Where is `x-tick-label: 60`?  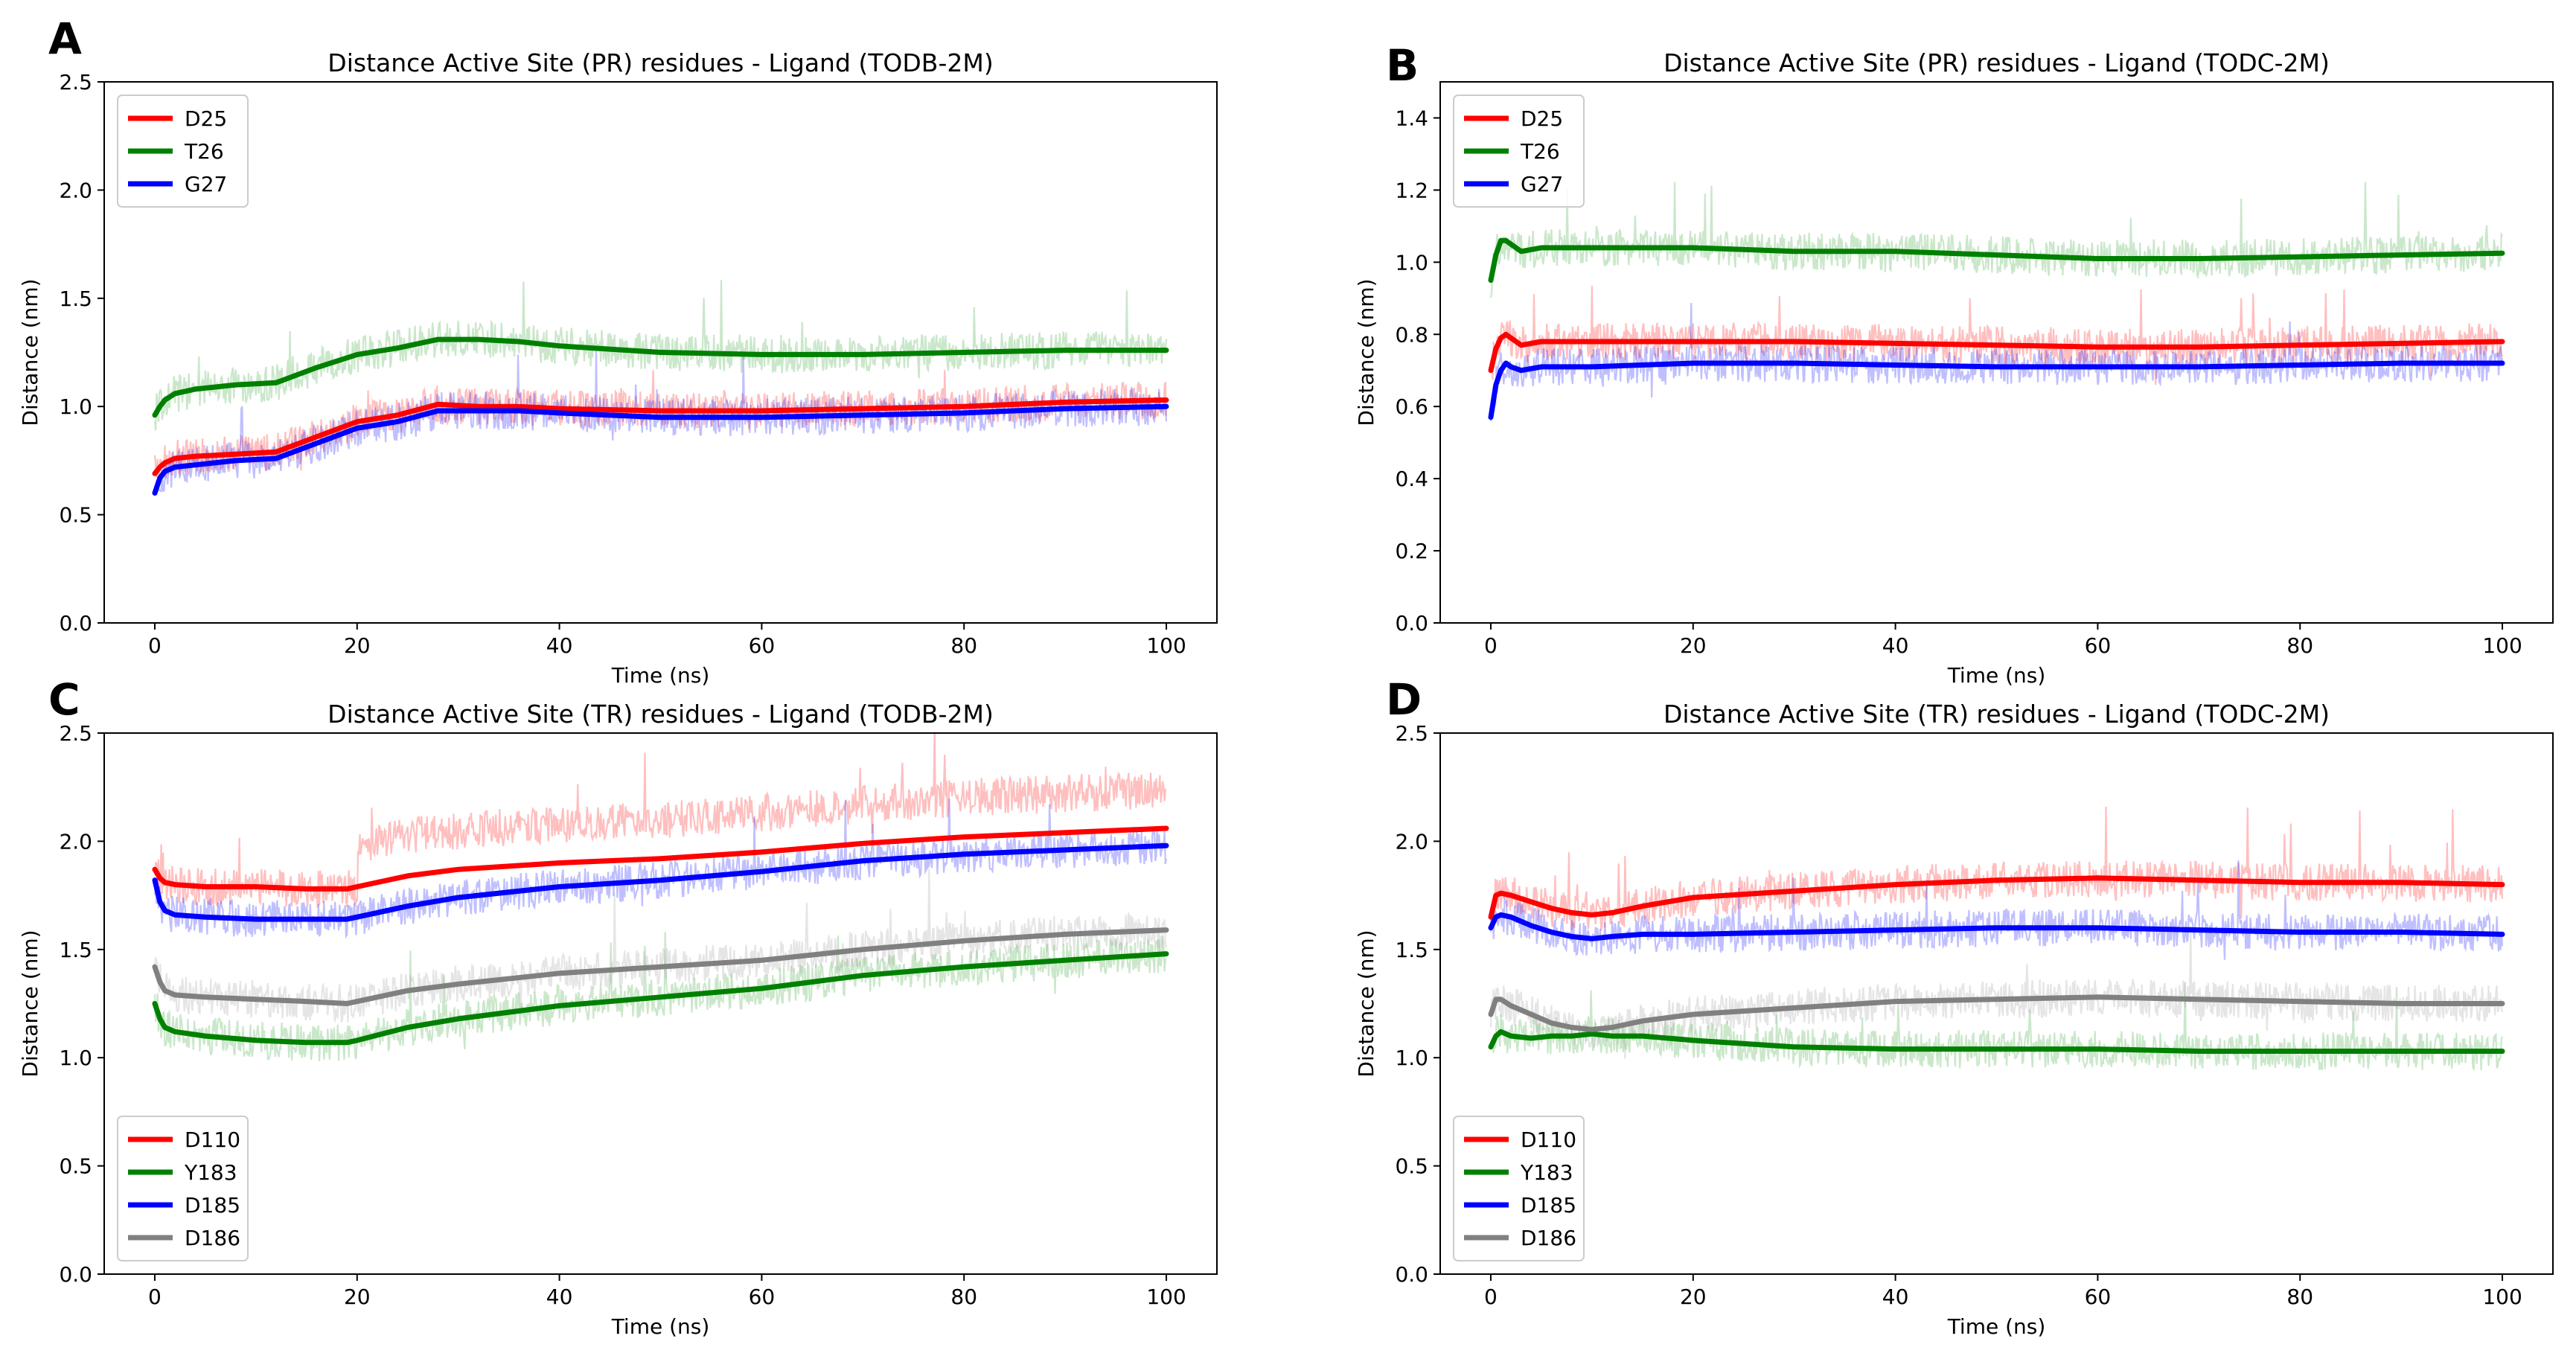
x-tick-label: 60 is located at coordinates (762, 645).